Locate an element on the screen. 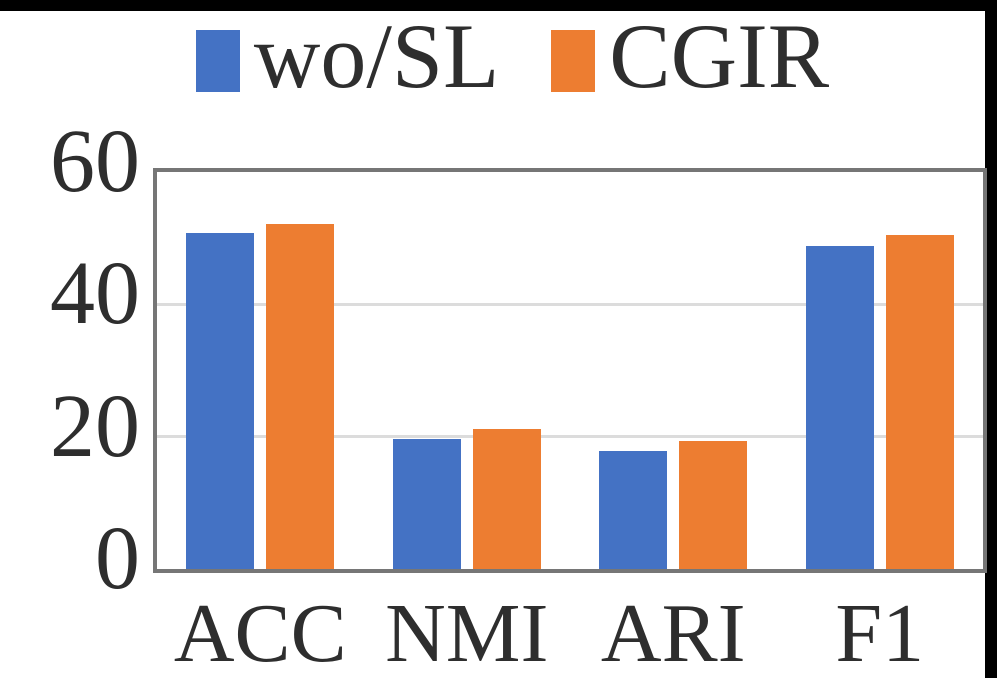  y-tick-label-40: 40 is located at coordinates (95, 294).